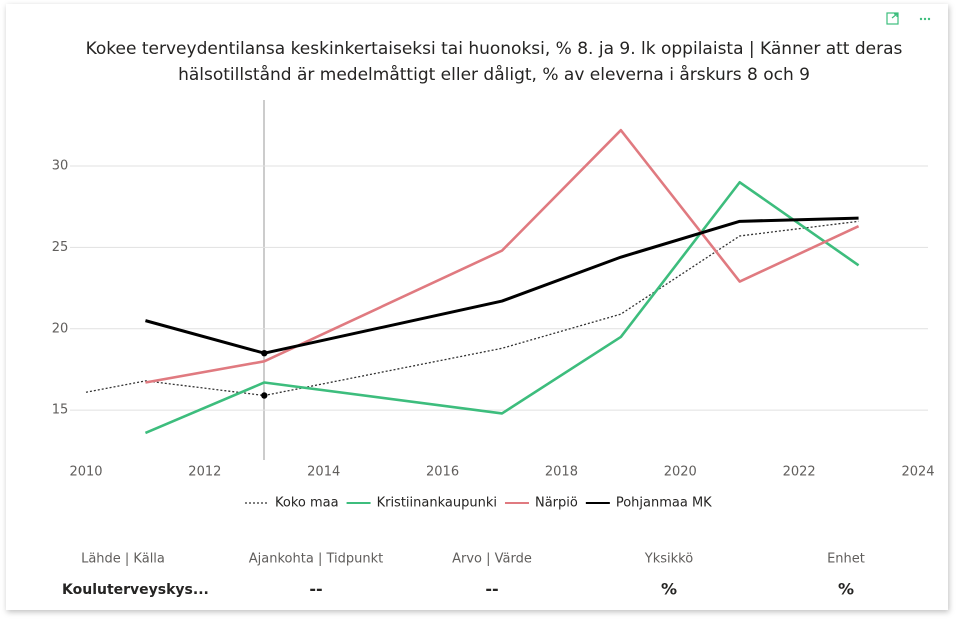 This screenshot has height=623, width=958. Describe the element at coordinates (60, 410) in the screenshot. I see `y-tick-label: 15` at that location.